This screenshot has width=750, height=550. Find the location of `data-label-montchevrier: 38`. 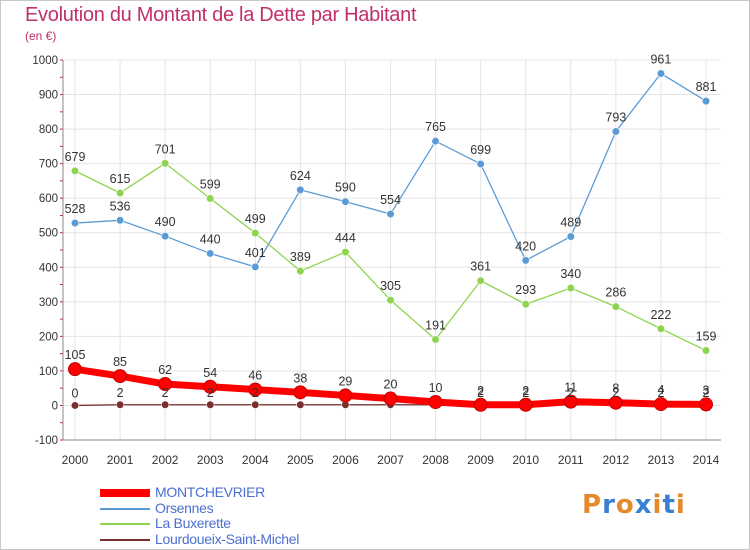

data-label-montchevrier: 38 is located at coordinates (300, 378).